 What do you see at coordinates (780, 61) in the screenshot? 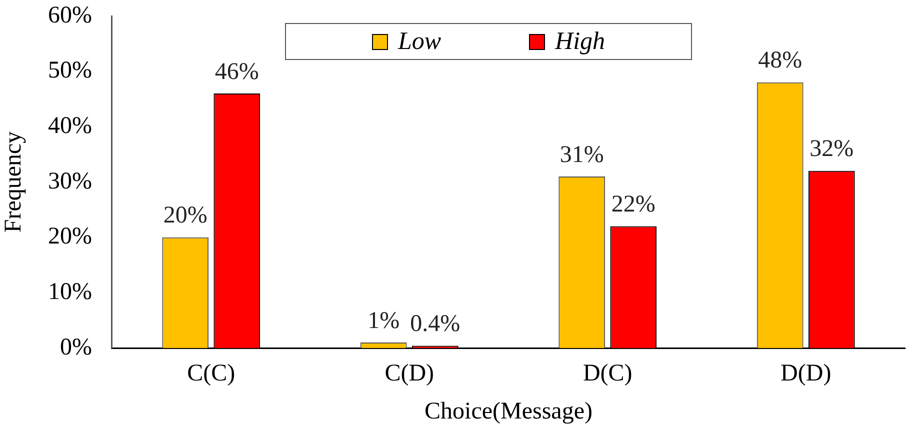
I see `data-label: 48%` at bounding box center [780, 61].